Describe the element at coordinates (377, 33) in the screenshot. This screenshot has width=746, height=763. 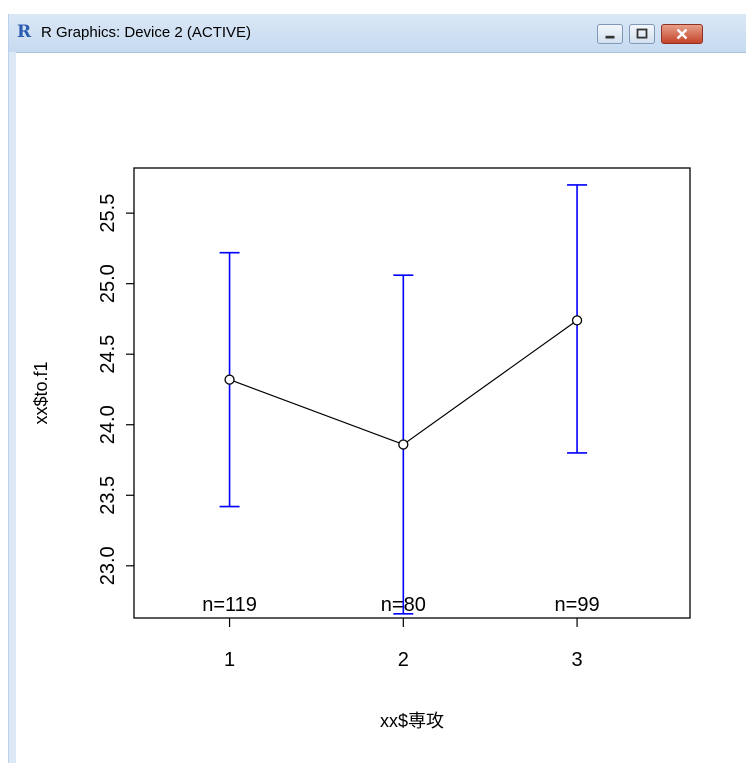
I see `title-bar: R R Graphics: Device 2 (ACTIVE)` at that location.